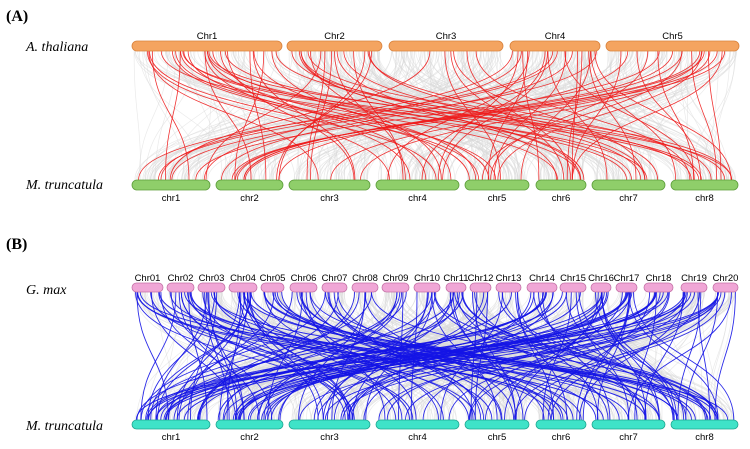  I want to click on b-bottom-chr-label-chr4: chr4, so click(417, 437).